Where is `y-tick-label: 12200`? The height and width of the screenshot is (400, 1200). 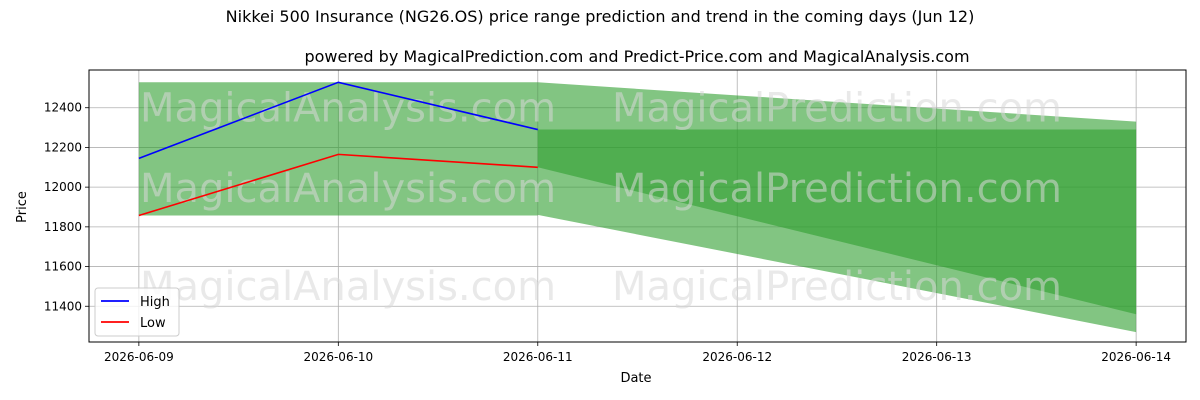 y-tick-label: 12200 is located at coordinates (63, 147).